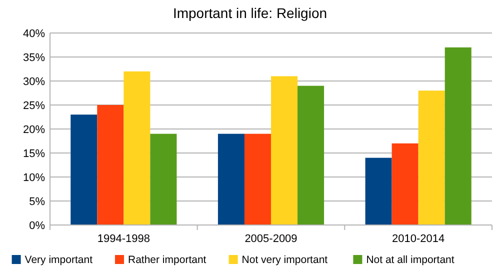 The width and height of the screenshot is (500, 276). What do you see at coordinates (34, 82) in the screenshot?
I see `y-tick-label: 30%` at bounding box center [34, 82].